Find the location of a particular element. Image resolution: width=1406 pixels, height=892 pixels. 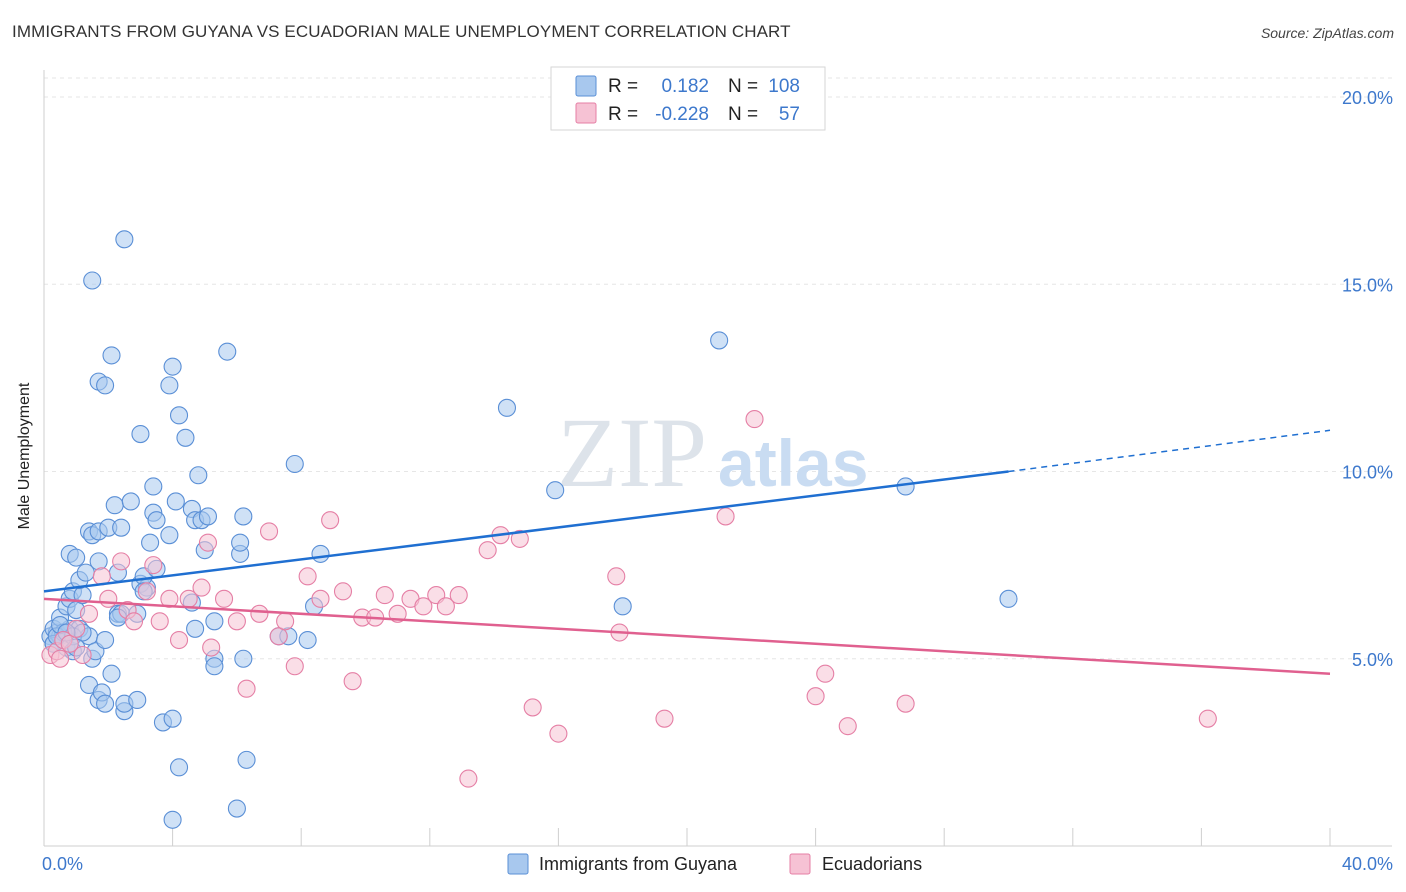

y-axis-label: Male Unemployment is located at coordinates (24, 456).